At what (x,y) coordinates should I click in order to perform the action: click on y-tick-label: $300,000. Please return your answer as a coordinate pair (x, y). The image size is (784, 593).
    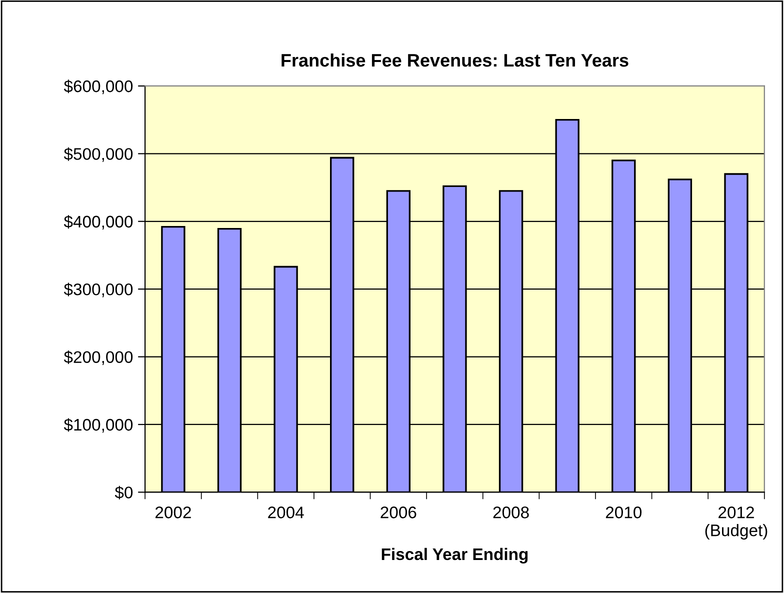
    Looking at the image, I should click on (98, 290).